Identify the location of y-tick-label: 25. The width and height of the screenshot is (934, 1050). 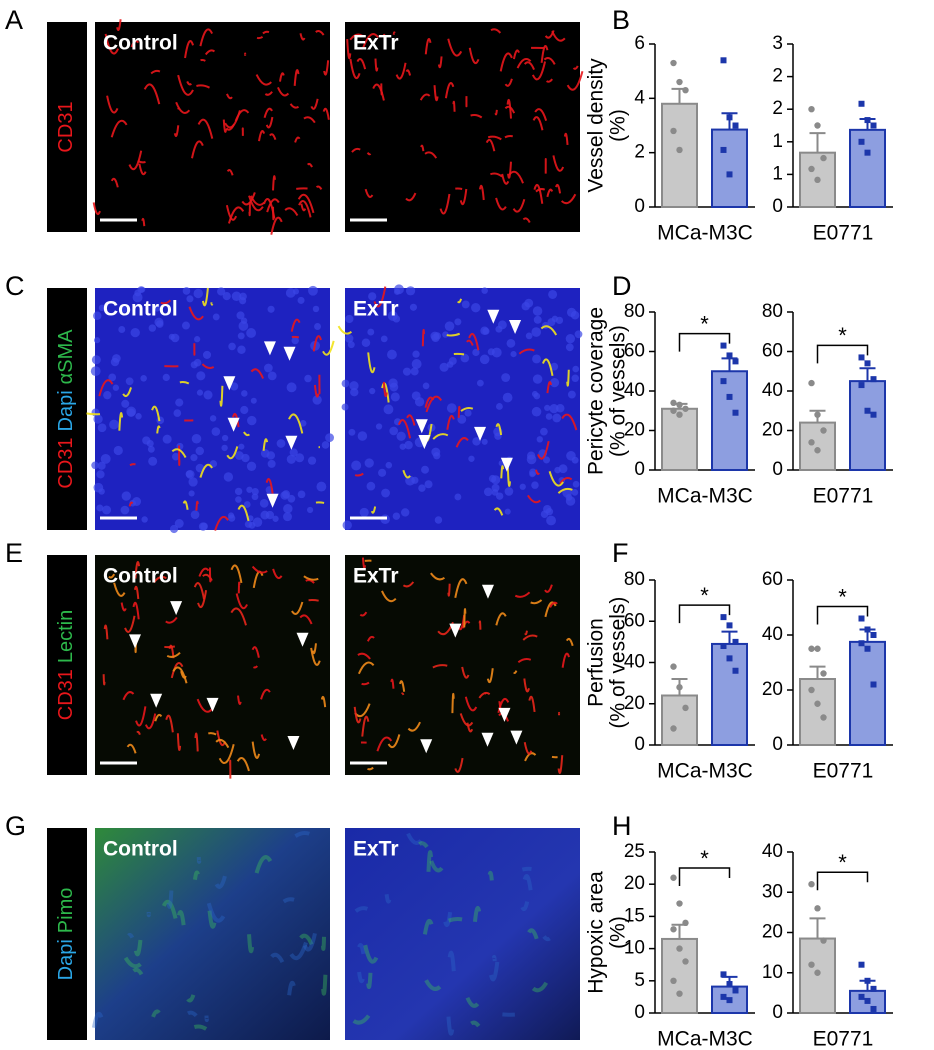
(634, 851).